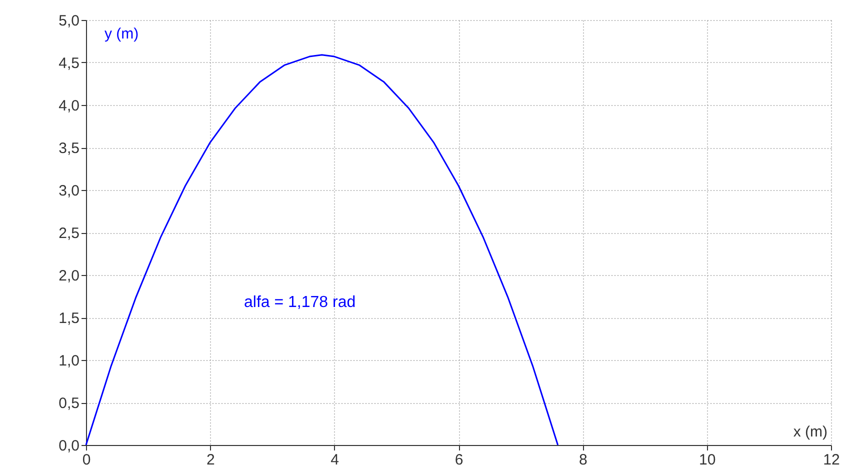  Describe the element at coordinates (69, 148) in the screenshot. I see `y-tick-label: 3,5` at that location.